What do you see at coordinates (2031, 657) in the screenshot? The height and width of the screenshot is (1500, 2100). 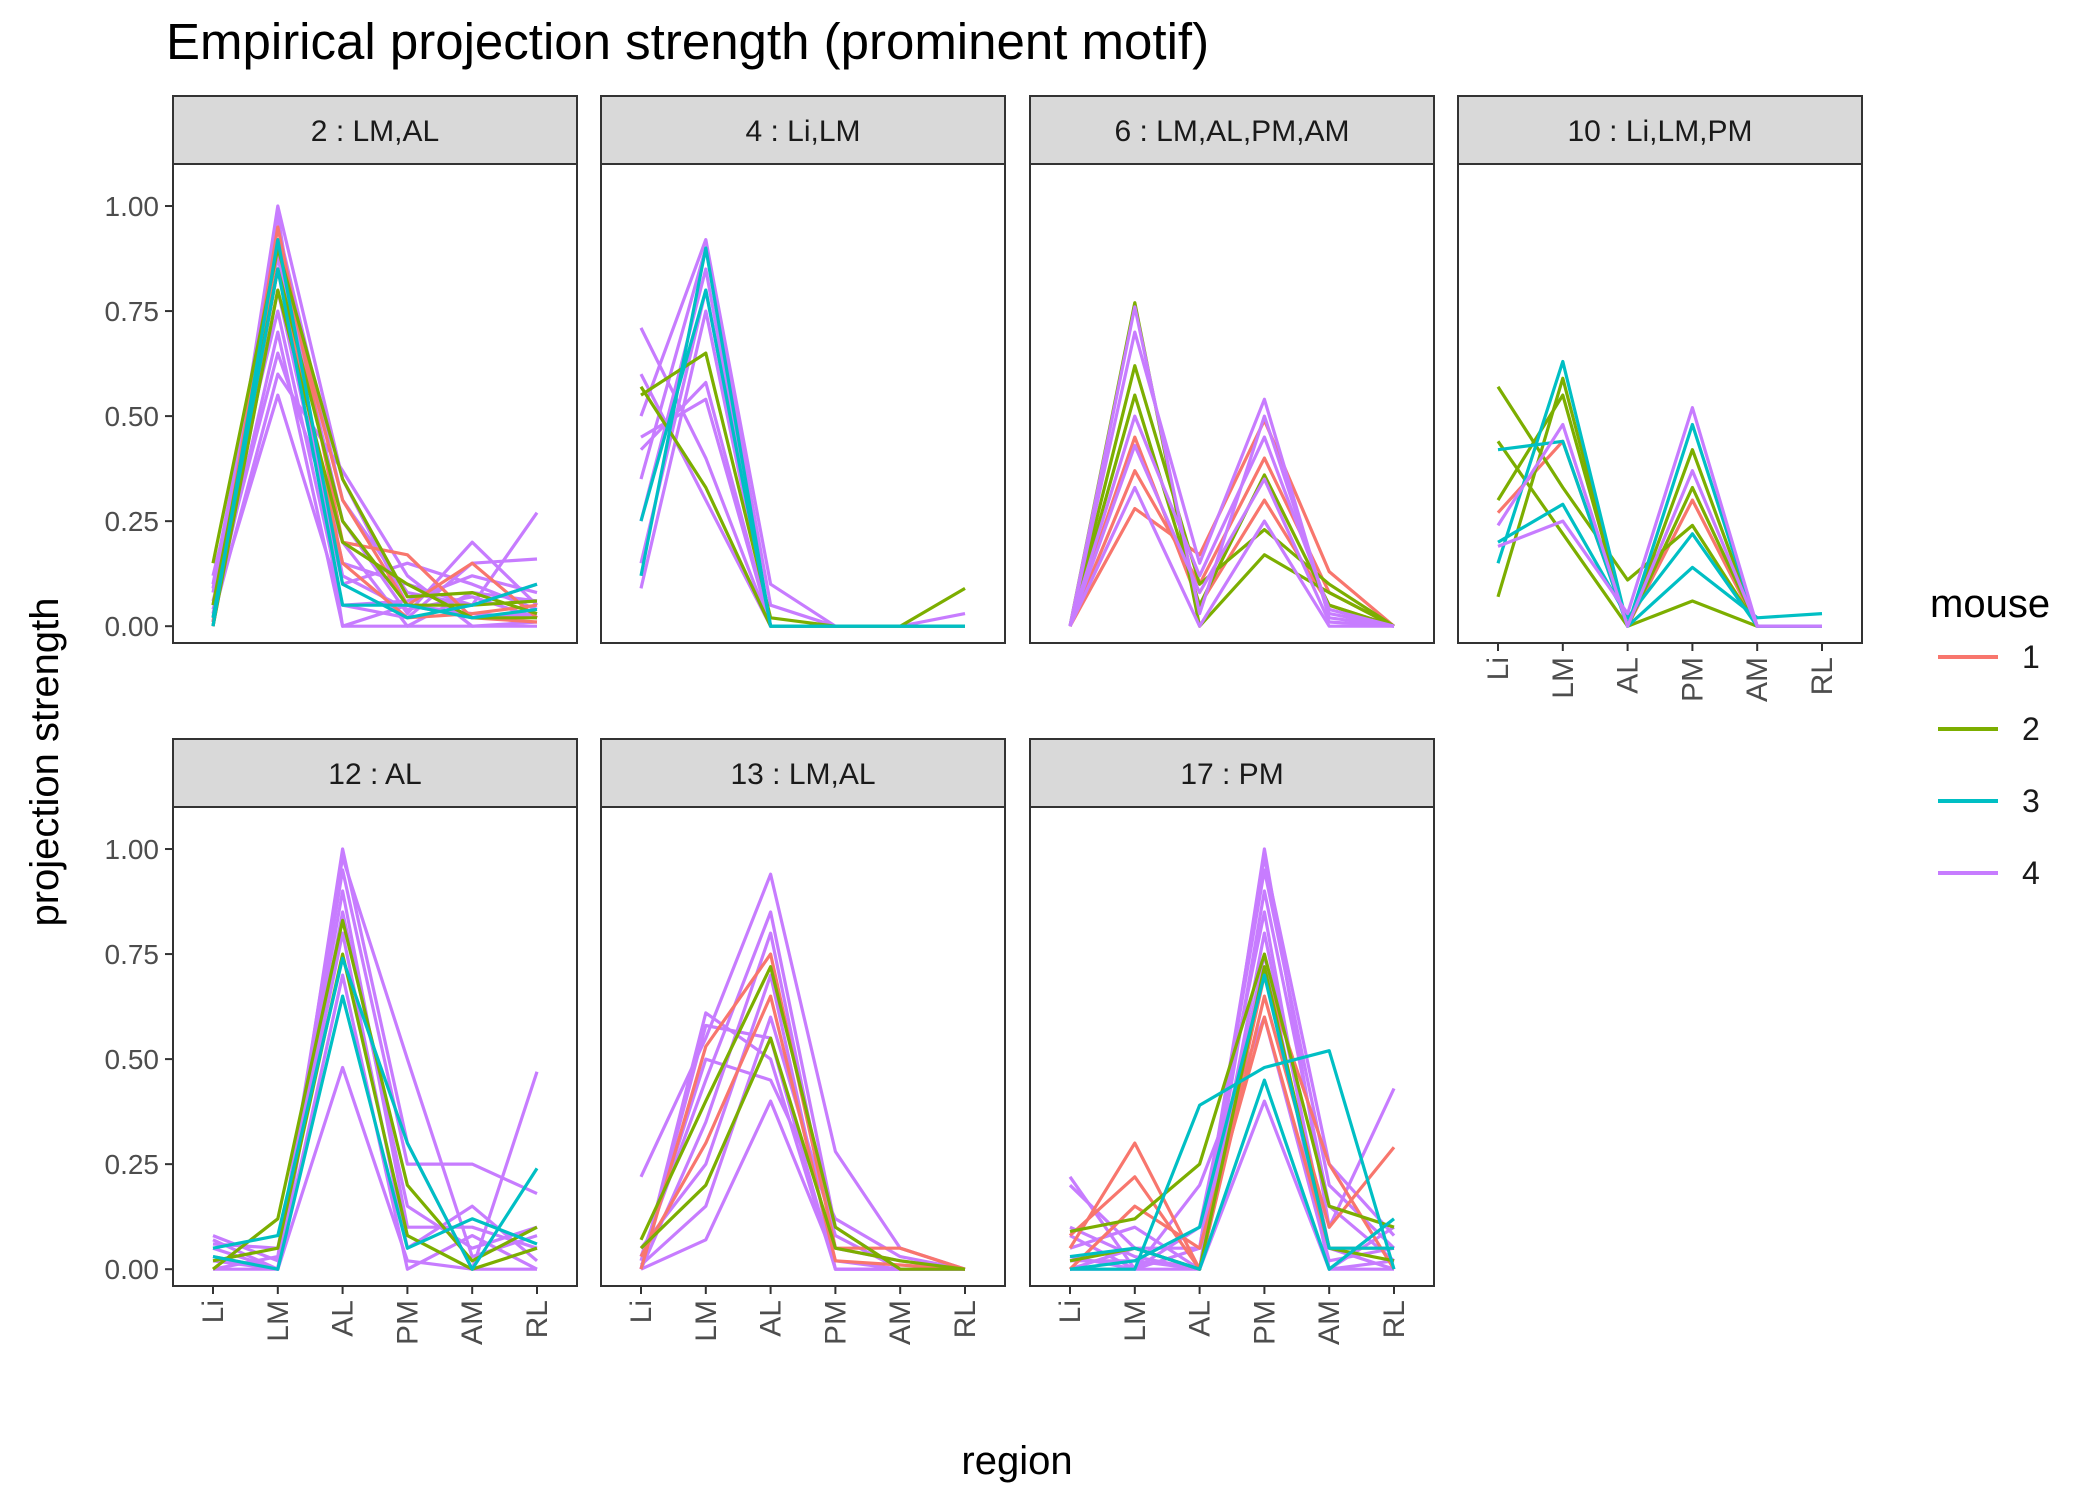 I see `legend-label-1: 1` at bounding box center [2031, 657].